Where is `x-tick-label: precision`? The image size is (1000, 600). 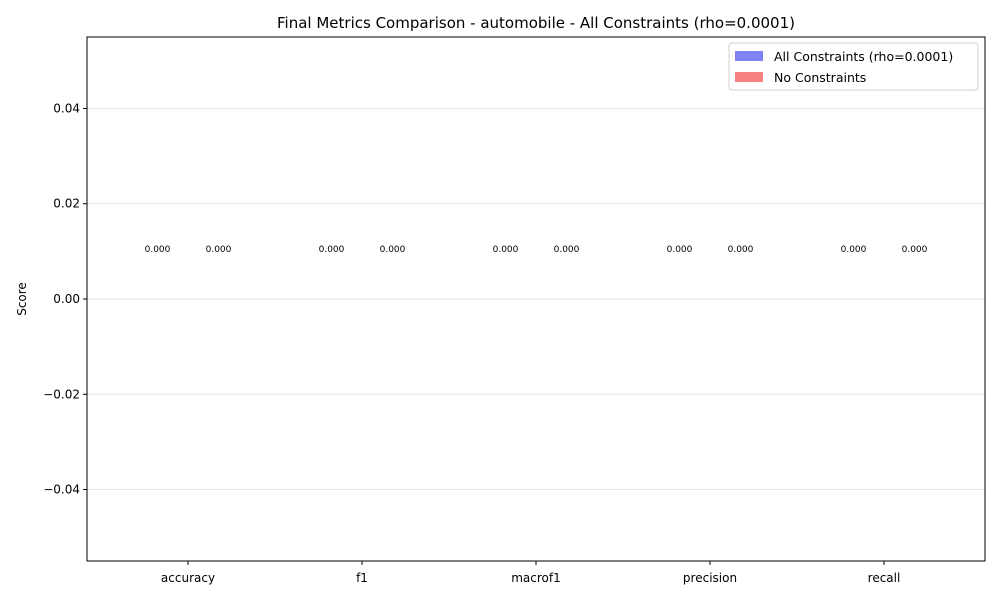 x-tick-label: precision is located at coordinates (710, 578).